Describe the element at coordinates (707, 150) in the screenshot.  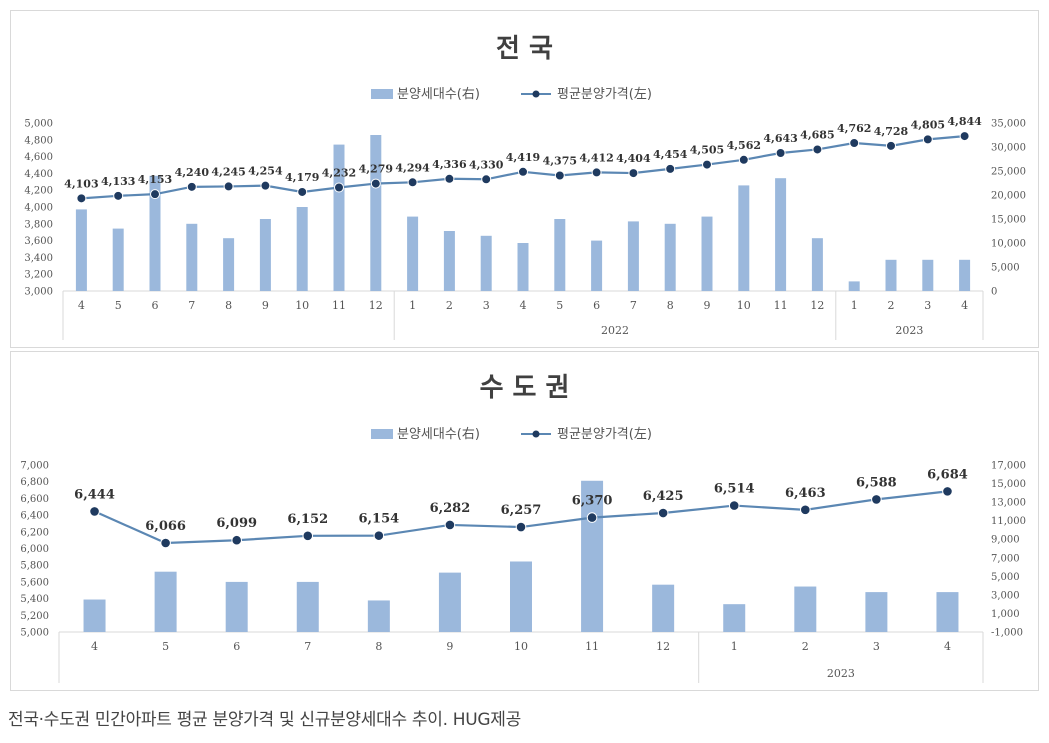
I see `data-label: 4,505` at that location.